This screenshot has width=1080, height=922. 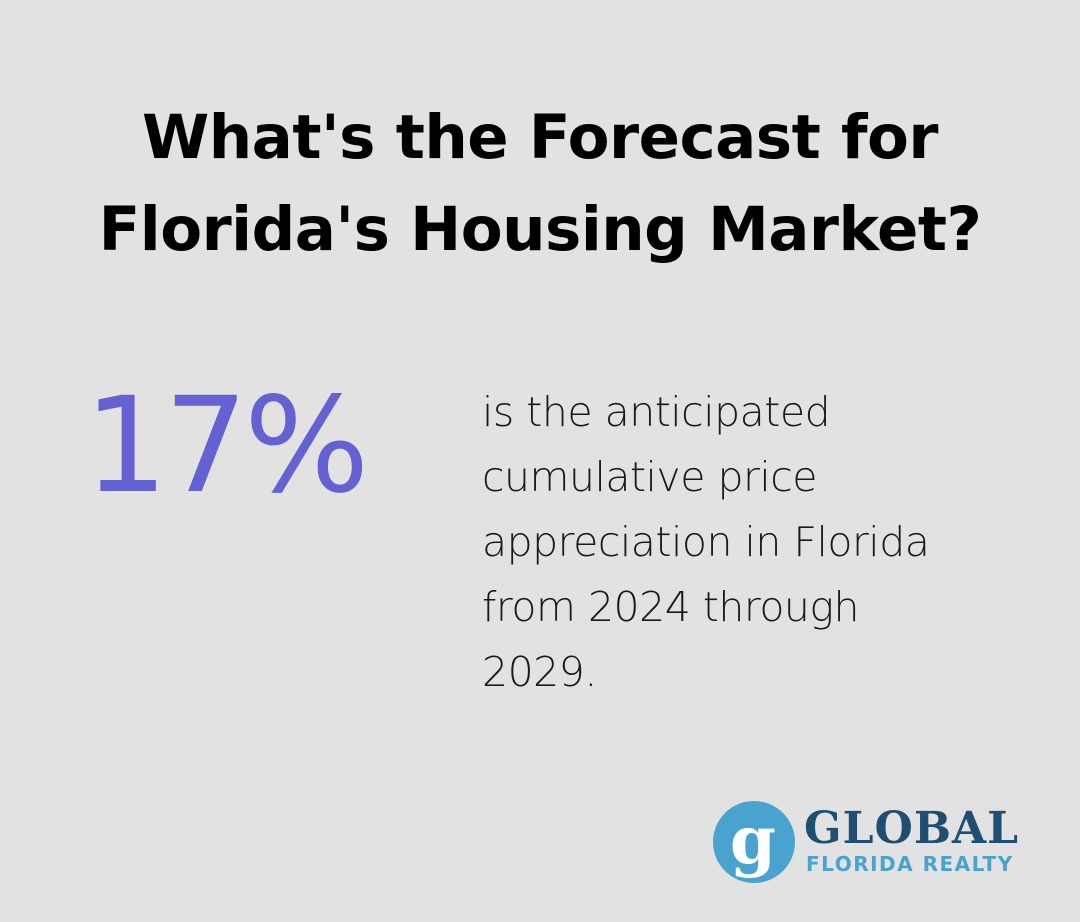 What do you see at coordinates (656, 412) in the screenshot?
I see `stat-description-line: is the anticipated` at bounding box center [656, 412].